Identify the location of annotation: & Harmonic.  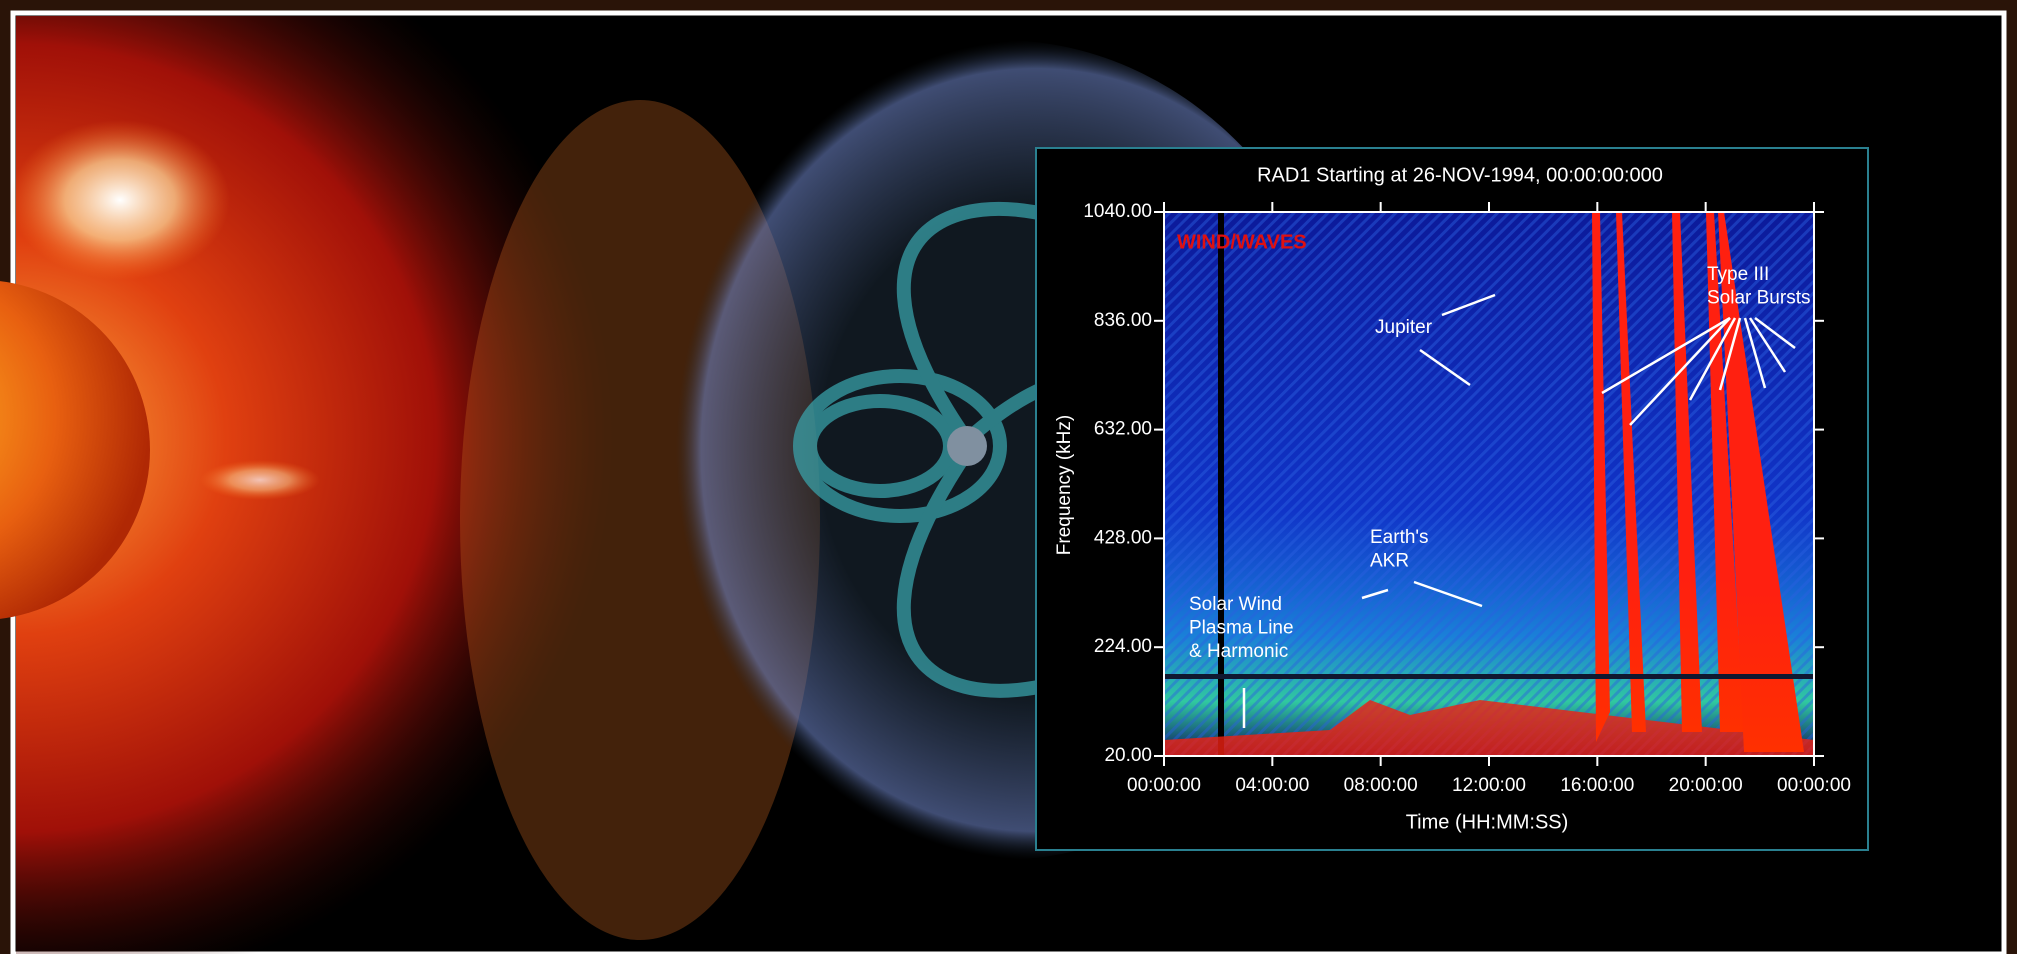
(1238, 651).